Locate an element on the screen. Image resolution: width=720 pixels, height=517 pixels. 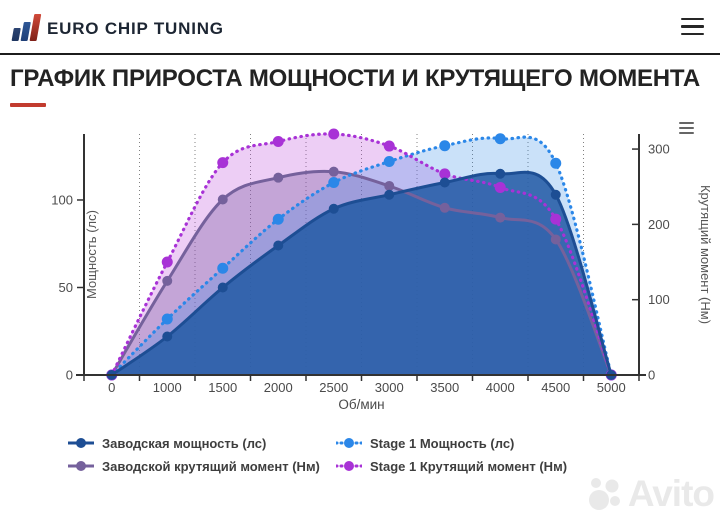
svg-text: Об/мин is located at coordinates (361, 404).